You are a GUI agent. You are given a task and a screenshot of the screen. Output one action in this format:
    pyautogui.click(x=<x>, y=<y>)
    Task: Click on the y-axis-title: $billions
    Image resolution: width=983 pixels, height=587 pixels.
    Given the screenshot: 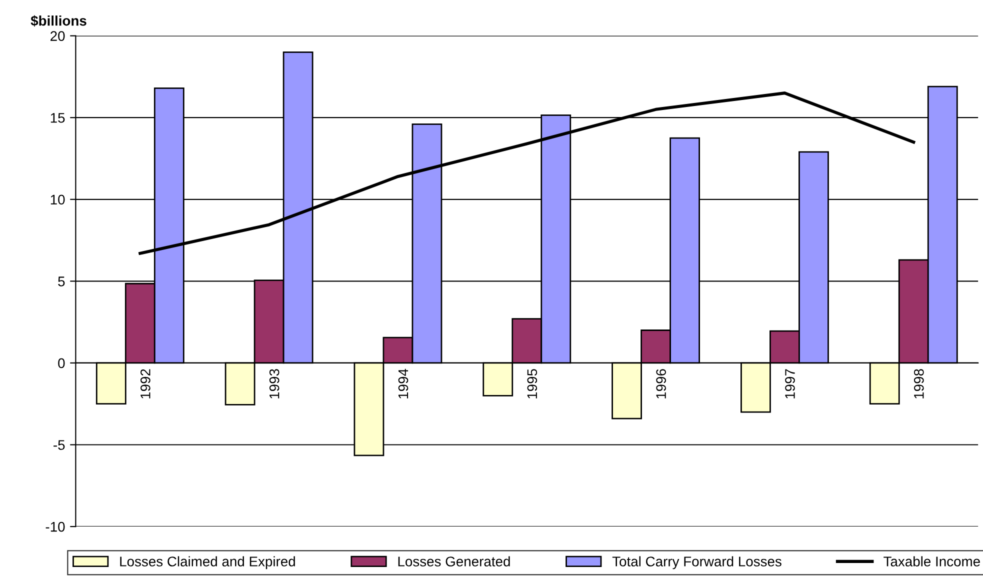 What is the action you would take?
    pyautogui.click(x=58, y=21)
    